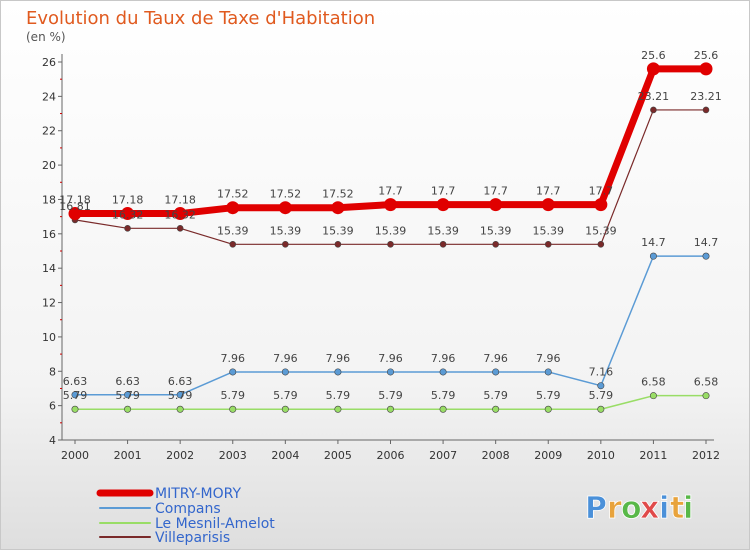 Image resolution: width=750 pixels, height=550 pixels. I want to click on logo-letter: t, so click(677, 508).